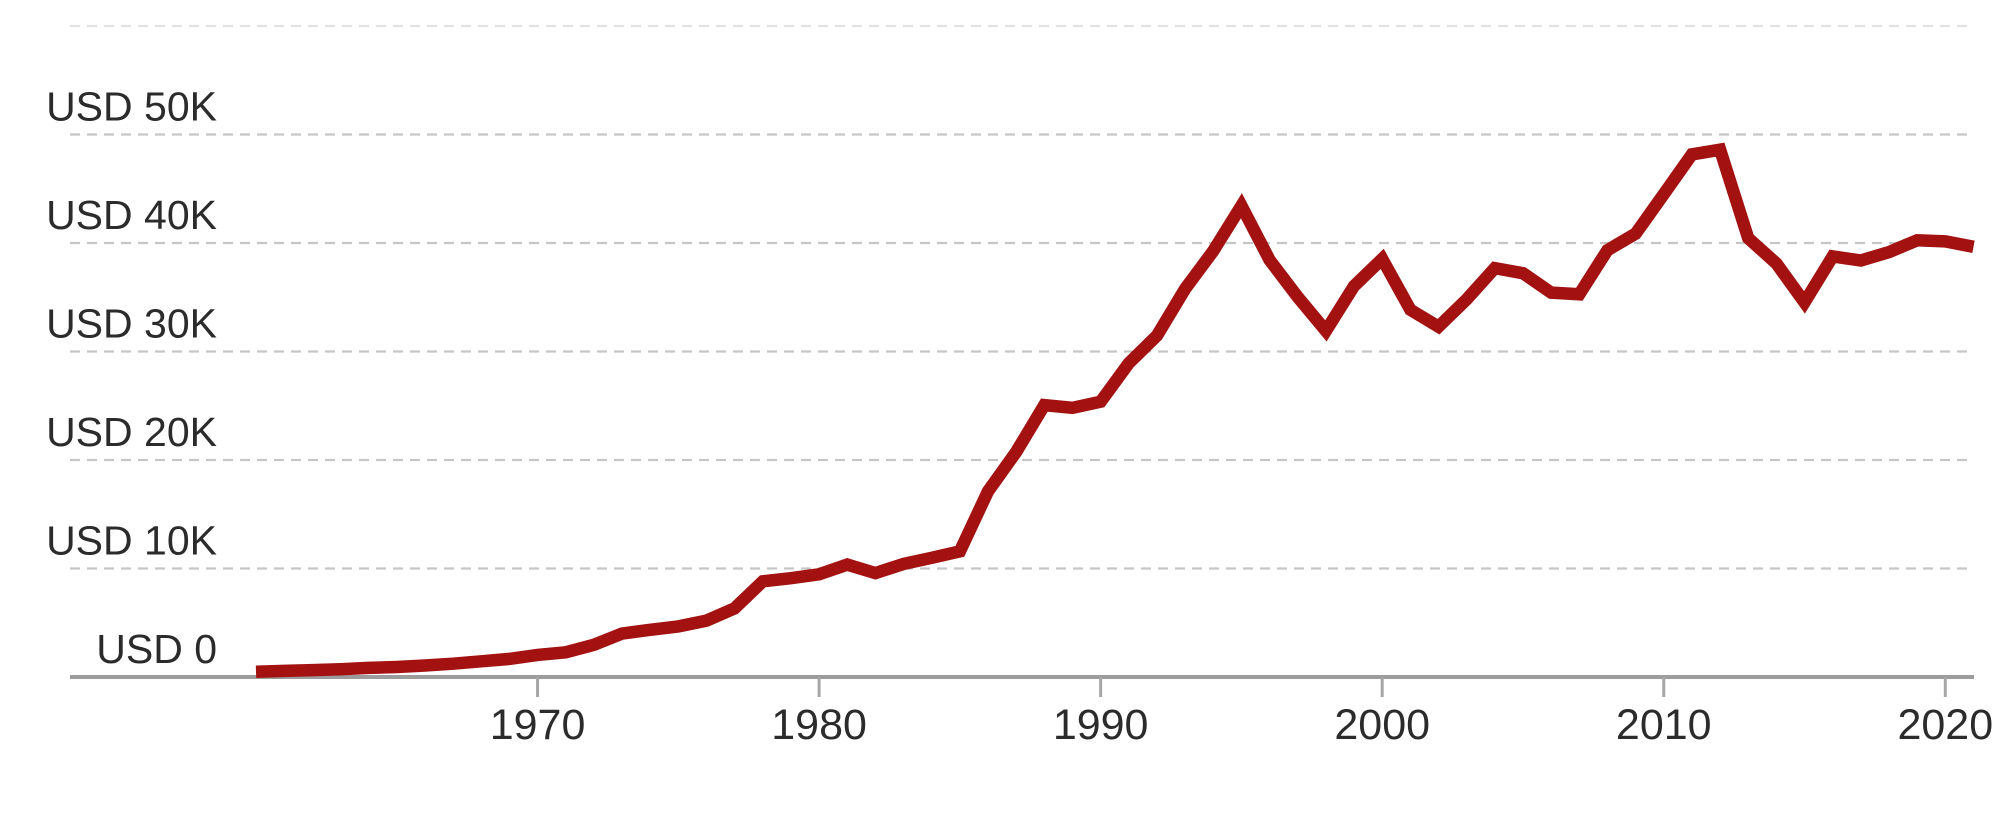  Describe the element at coordinates (131, 541) in the screenshot. I see `y-axis-label: USD 10K` at that location.